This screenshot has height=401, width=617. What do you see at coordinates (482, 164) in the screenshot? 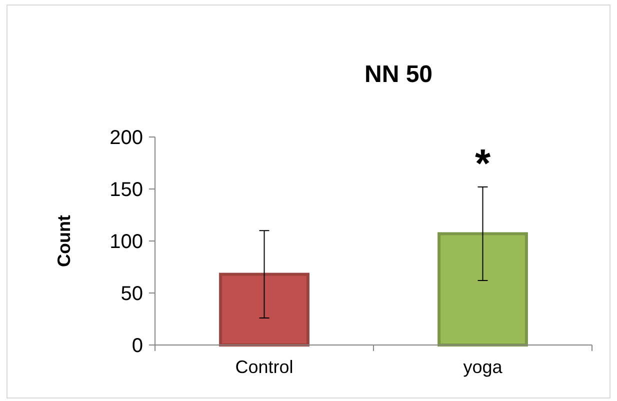
I see `annotation: *` at bounding box center [482, 164].